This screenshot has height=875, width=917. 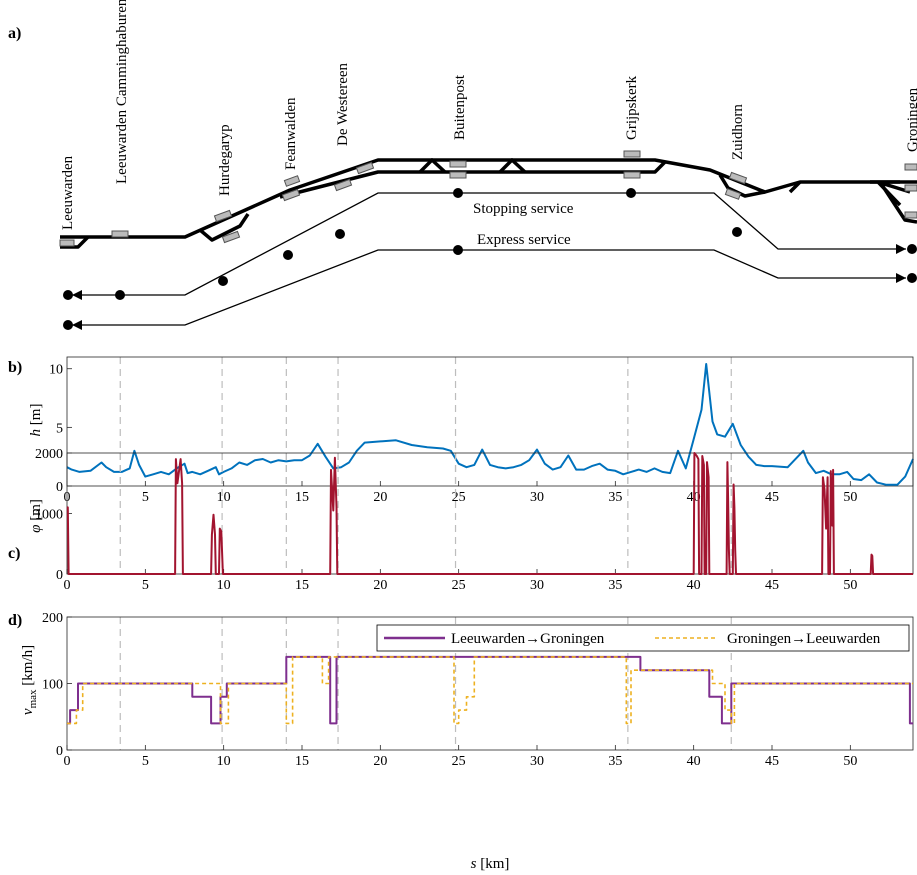 I want to click on panel-d-ylabel: vmax [km/h], so click(x=29, y=680).